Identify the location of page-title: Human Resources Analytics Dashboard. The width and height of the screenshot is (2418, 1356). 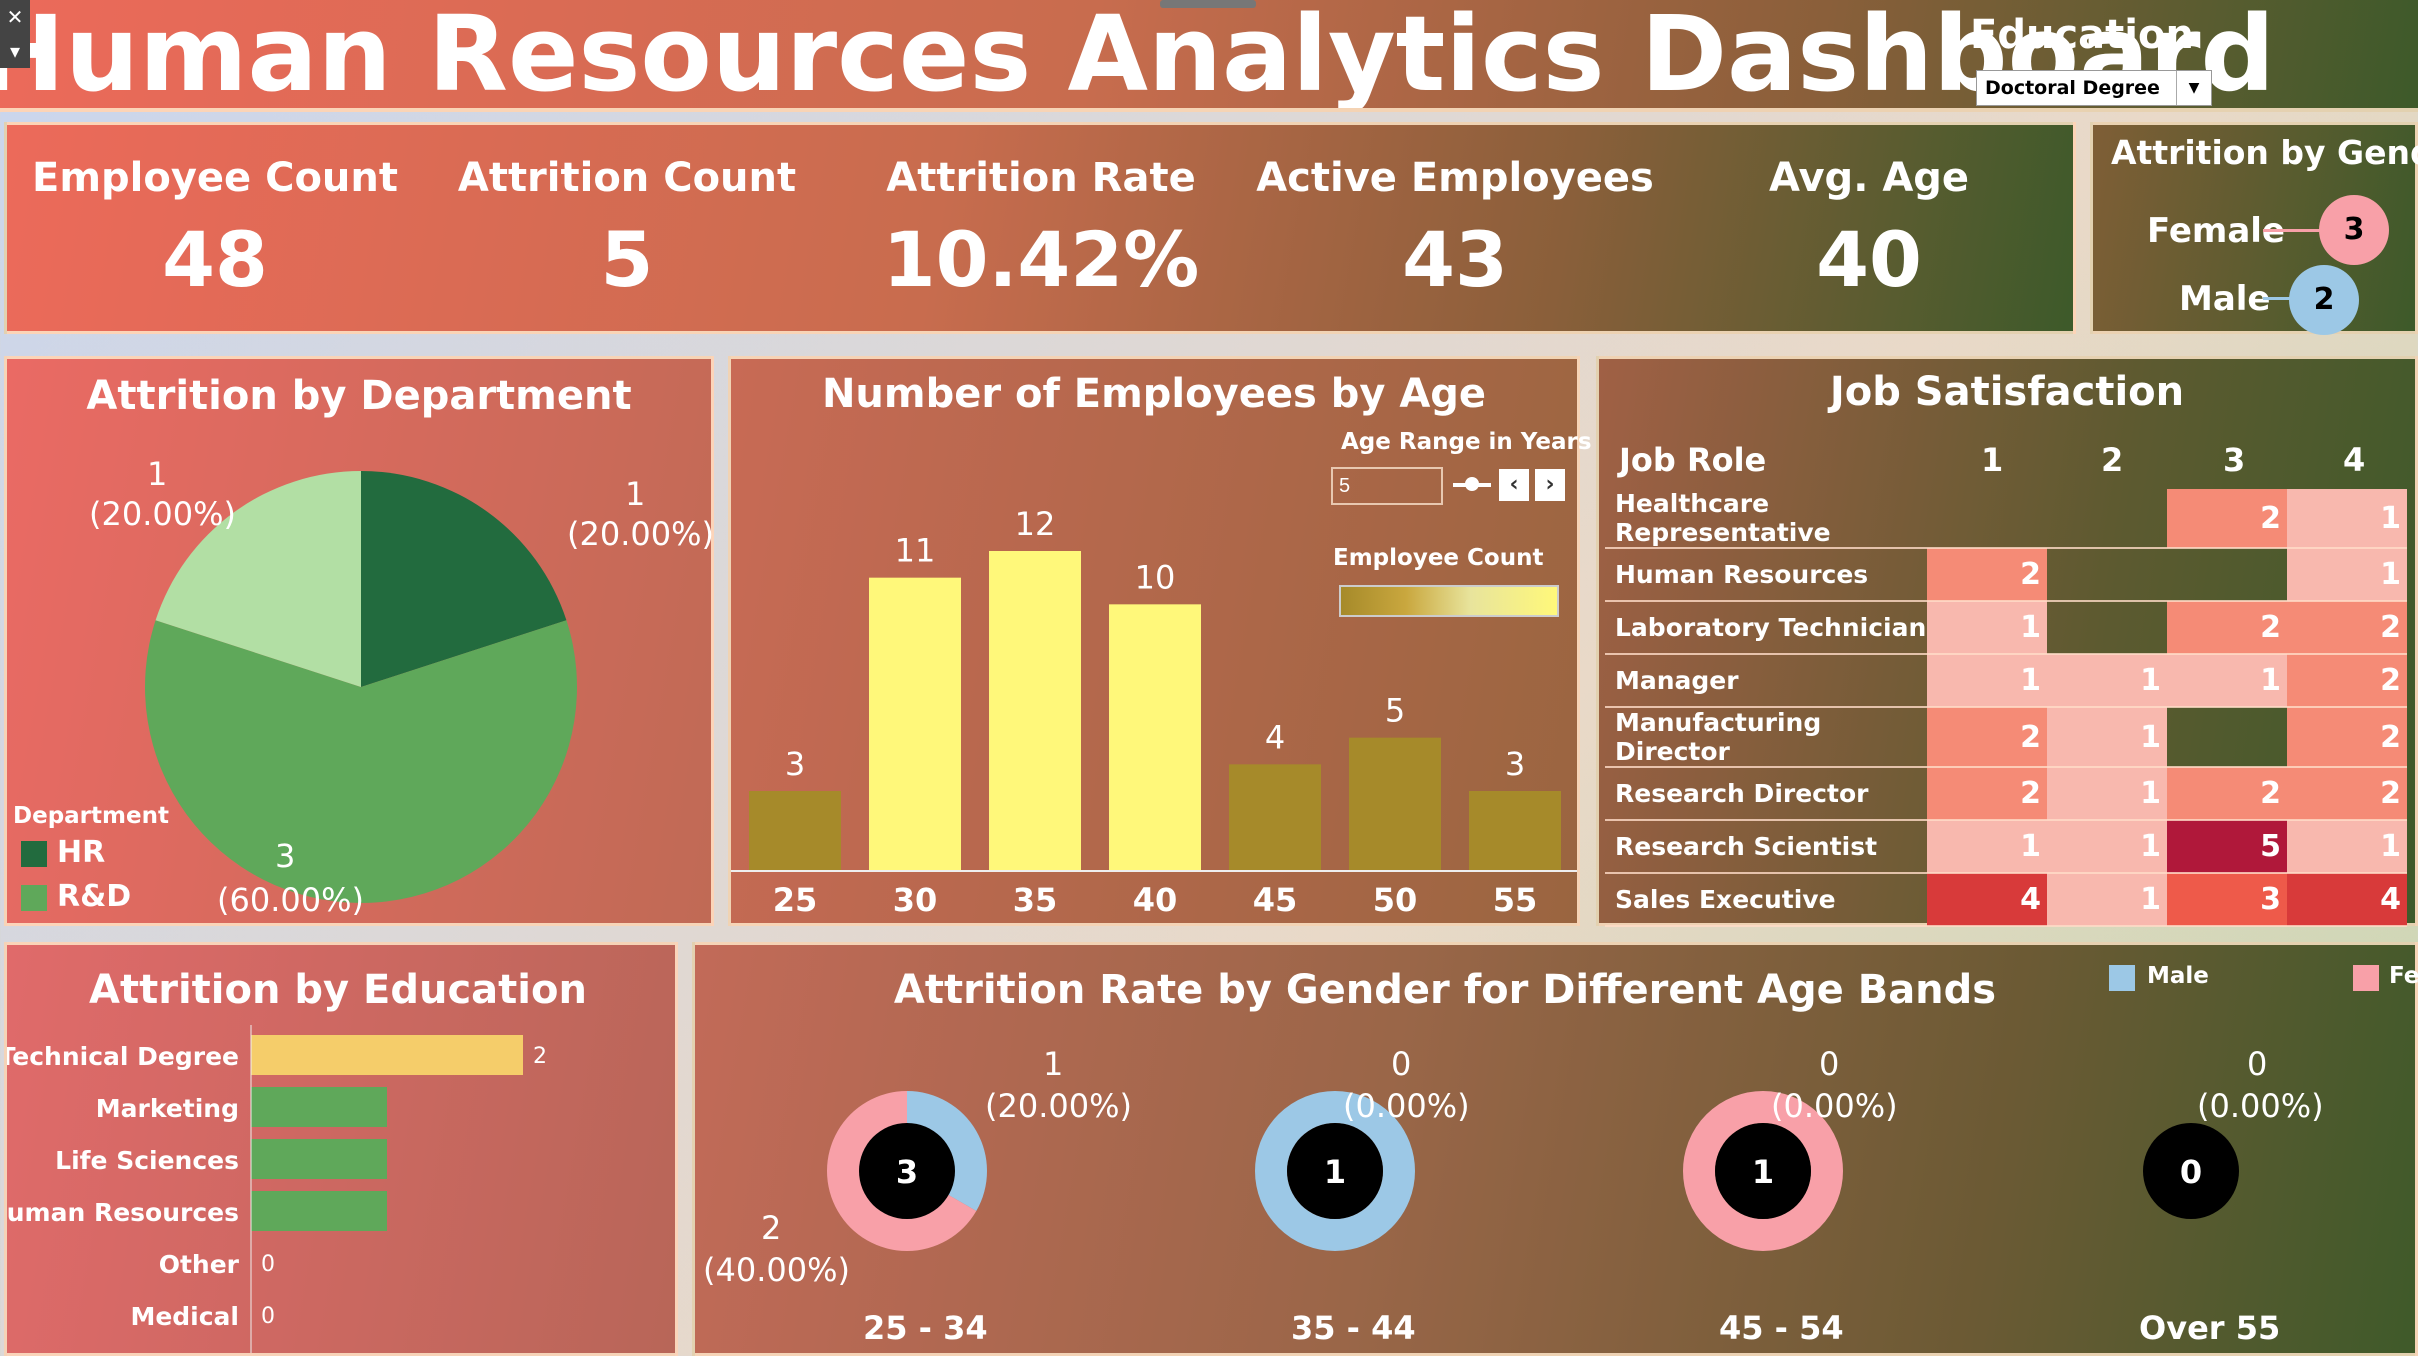
(1137, 56).